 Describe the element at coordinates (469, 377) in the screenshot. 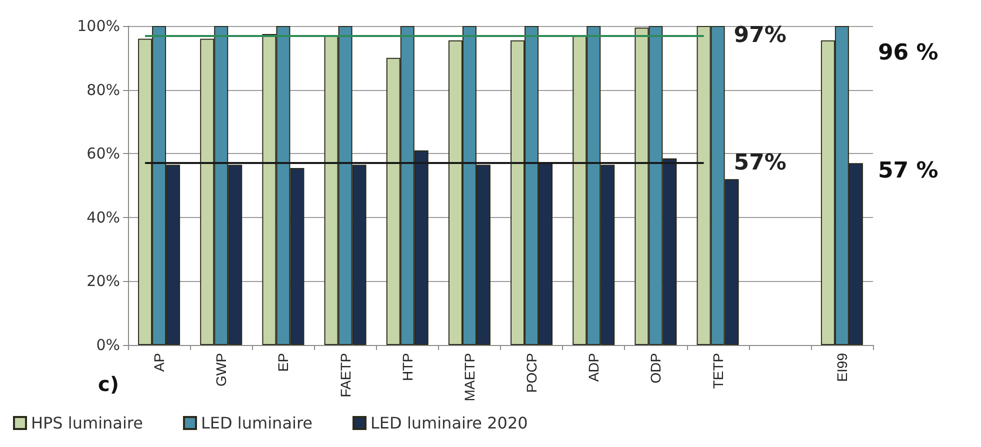

I see `x-tick-label: MAETP` at that location.